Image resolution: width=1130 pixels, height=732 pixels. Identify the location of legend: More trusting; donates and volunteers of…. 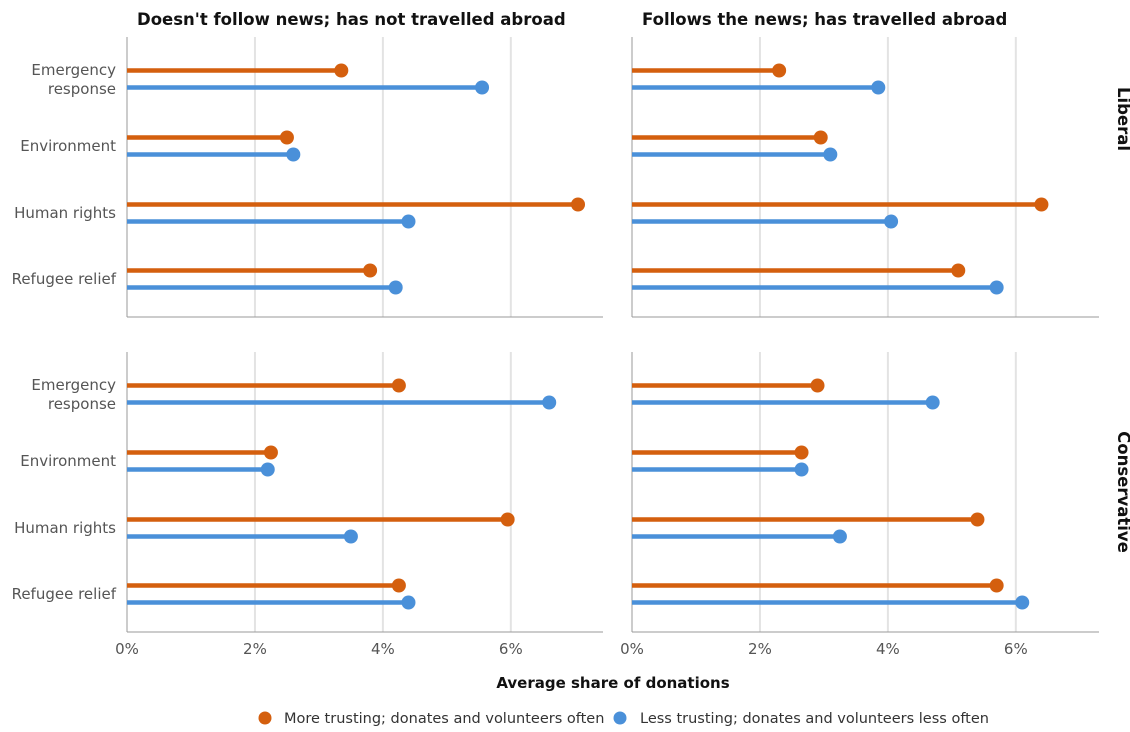
(623, 719).